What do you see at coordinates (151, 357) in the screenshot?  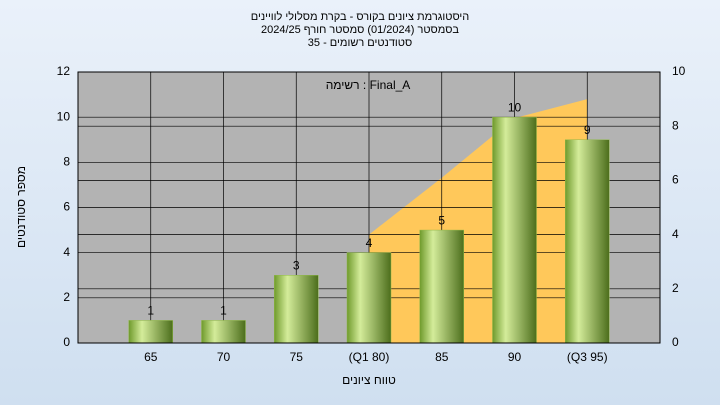 I see `x-tick-label: 65` at bounding box center [151, 357].